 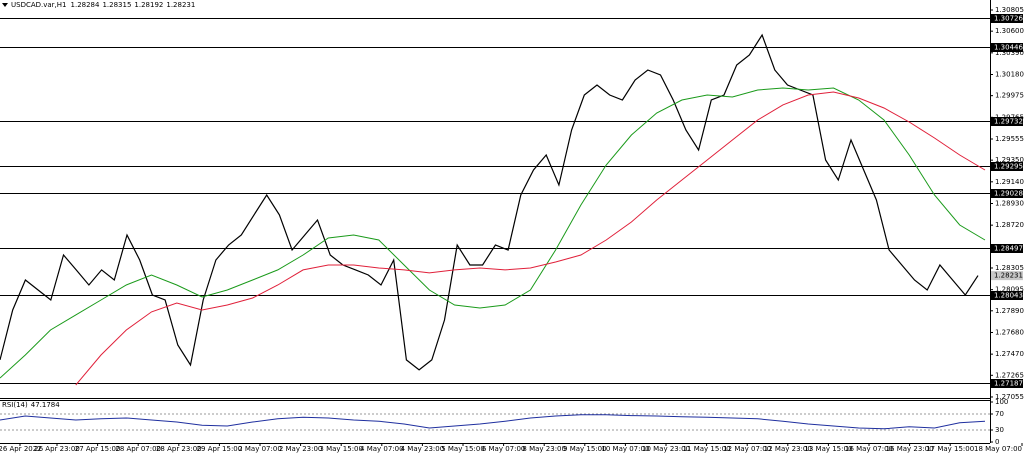 I want to click on y-tick-label: 1.30390, so click(x=1009, y=53).